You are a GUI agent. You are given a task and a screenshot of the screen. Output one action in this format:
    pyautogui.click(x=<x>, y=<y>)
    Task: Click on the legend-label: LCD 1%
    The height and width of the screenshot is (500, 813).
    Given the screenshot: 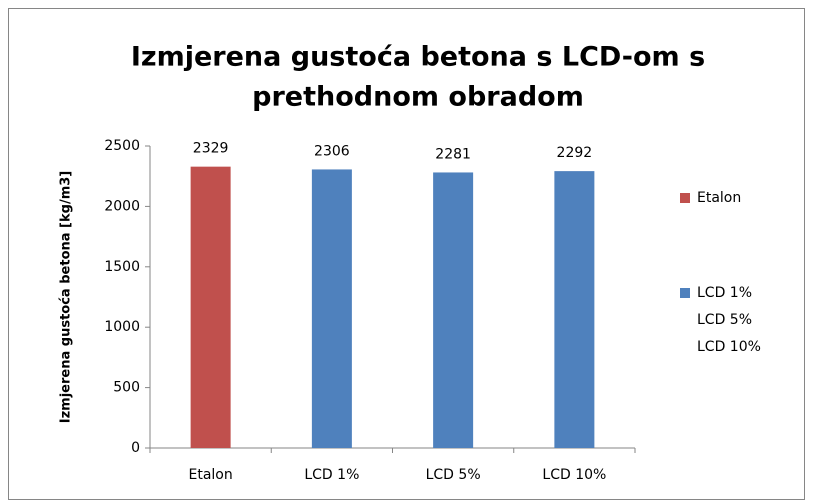 What is the action you would take?
    pyautogui.click(x=724, y=293)
    